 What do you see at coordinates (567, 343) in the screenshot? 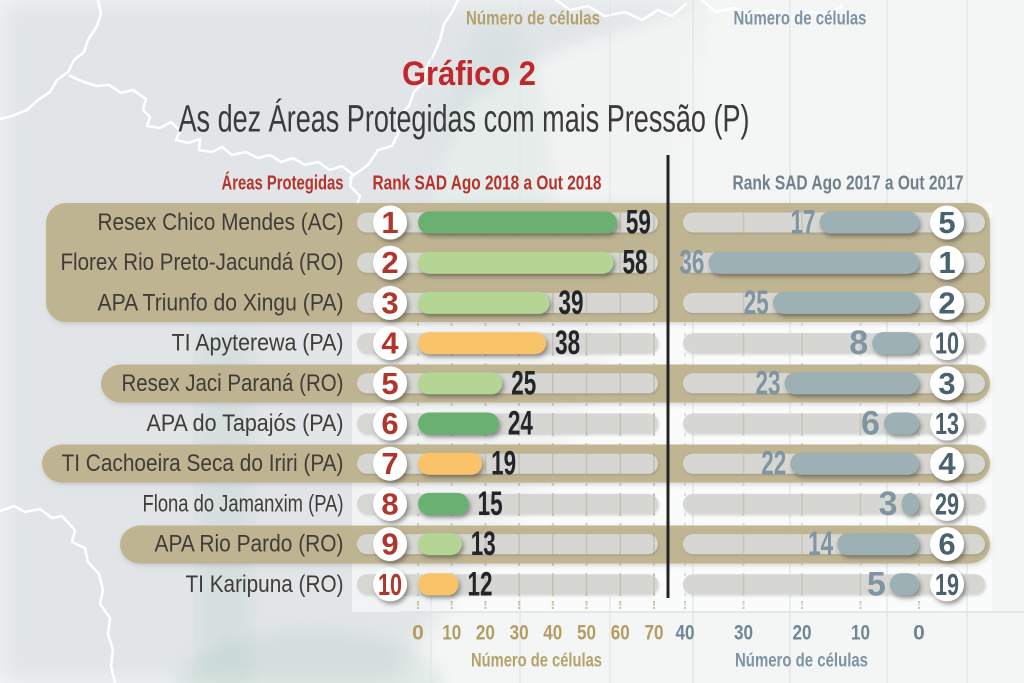
I see `svg-text: 38` at bounding box center [567, 343].